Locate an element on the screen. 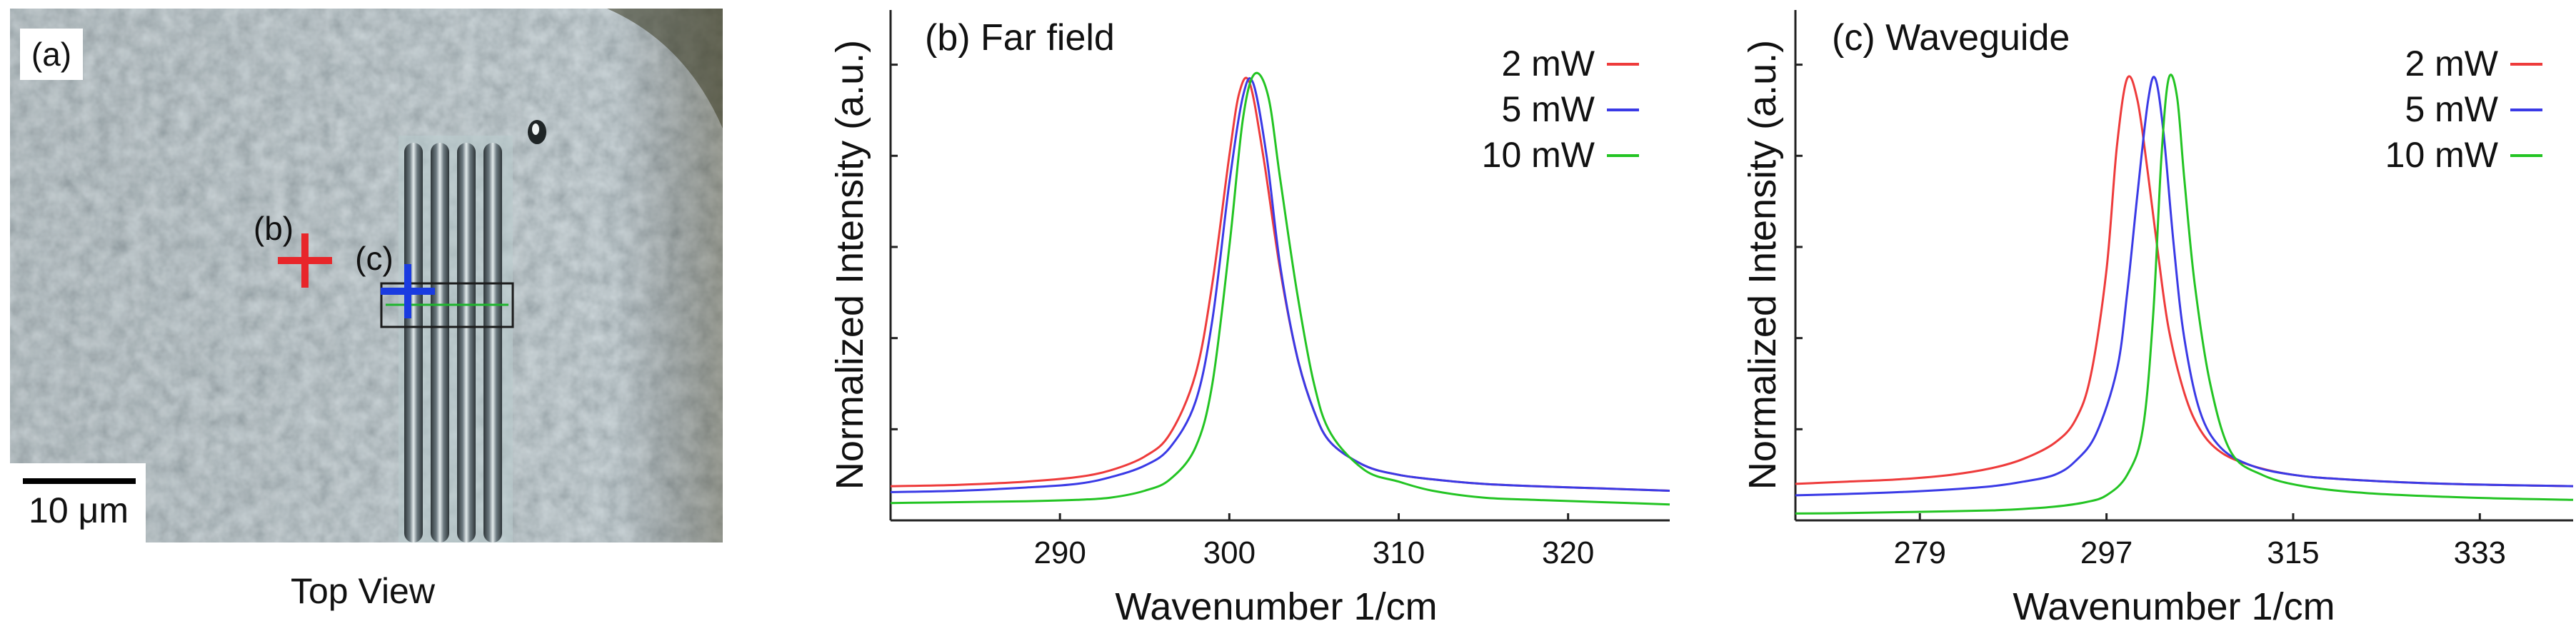 Image resolution: width=2576 pixels, height=641 pixels. marker-c-cross is located at coordinates (408, 291).